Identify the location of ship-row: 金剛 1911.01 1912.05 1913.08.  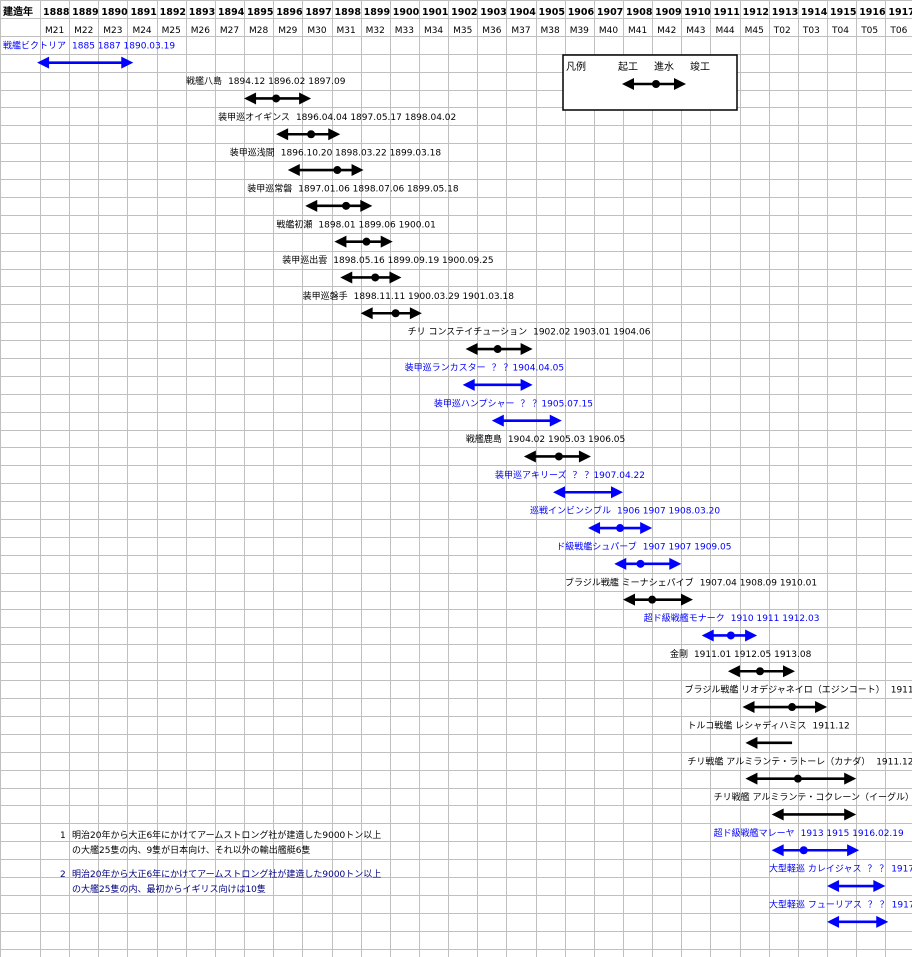
(741, 663).